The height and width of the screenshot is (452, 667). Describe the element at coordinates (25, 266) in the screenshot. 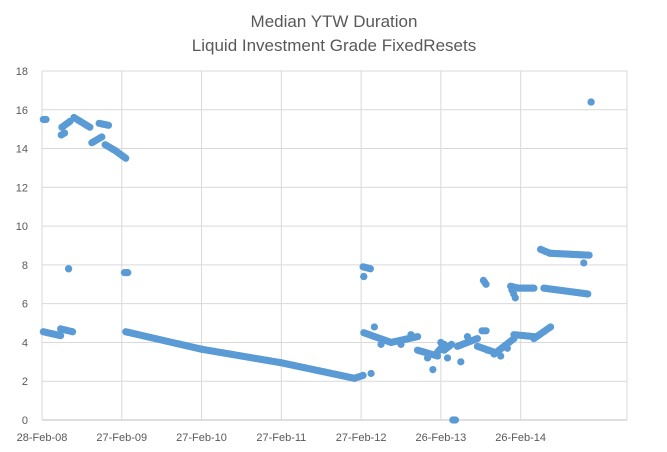

I see `y-tick-label: 8` at that location.